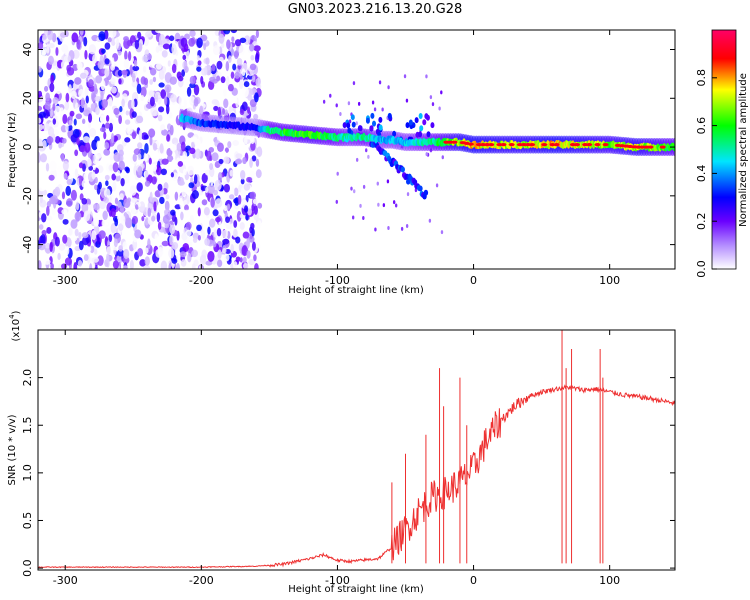 The height and width of the screenshot is (600, 750). What do you see at coordinates (556, 145) in the screenshot?
I see `ridge-peak` at bounding box center [556, 145].